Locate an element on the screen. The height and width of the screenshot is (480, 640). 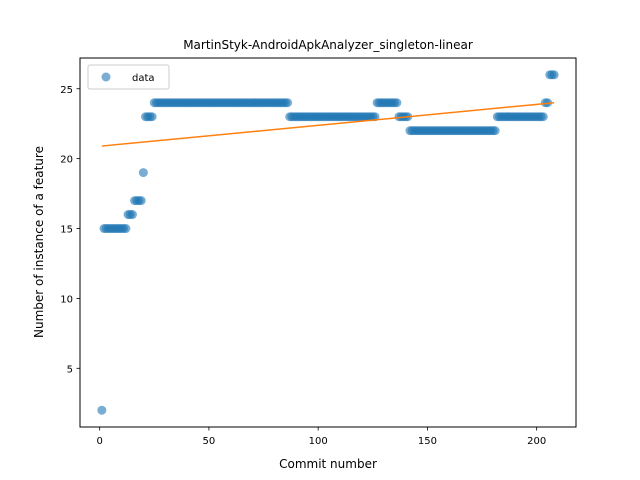
legend-label: data is located at coordinates (143, 78).